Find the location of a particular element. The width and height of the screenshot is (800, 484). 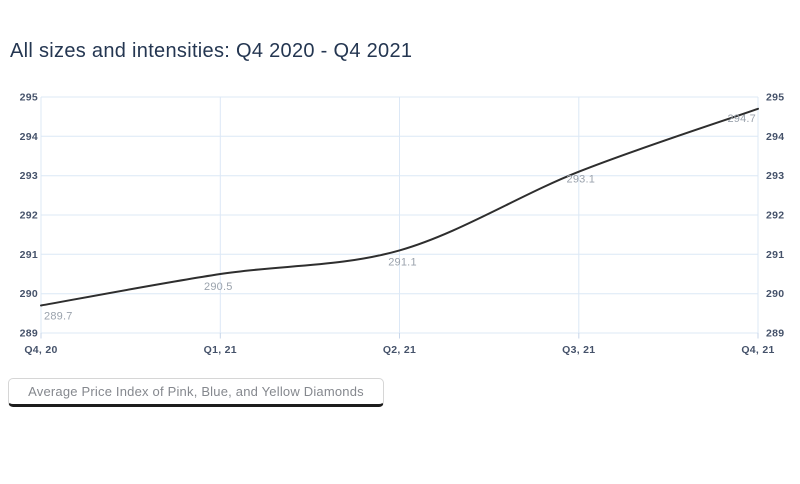

y-axis-tick-label-left: 292 is located at coordinates (29, 216).